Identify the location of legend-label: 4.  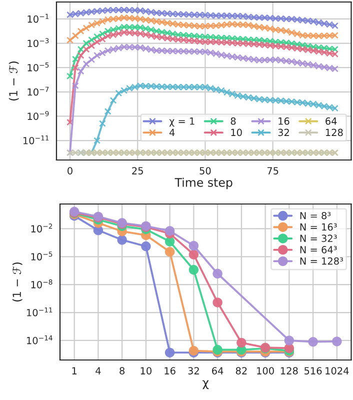
(172, 132).